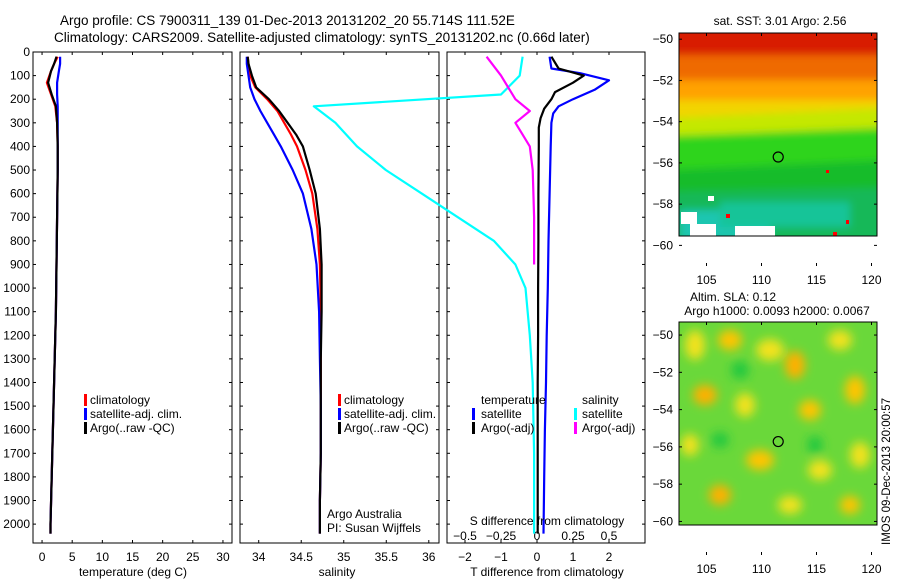  I want to click on salinity-diff-tick-label: −0.25, so click(501, 536).